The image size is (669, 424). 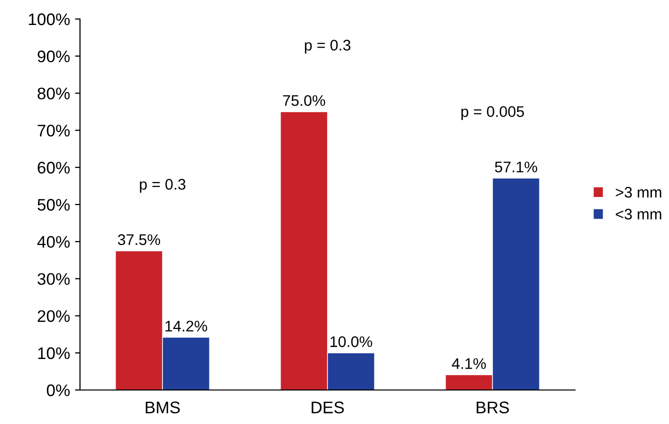 I want to click on y-tick-label: 10%, so click(x=54, y=353).